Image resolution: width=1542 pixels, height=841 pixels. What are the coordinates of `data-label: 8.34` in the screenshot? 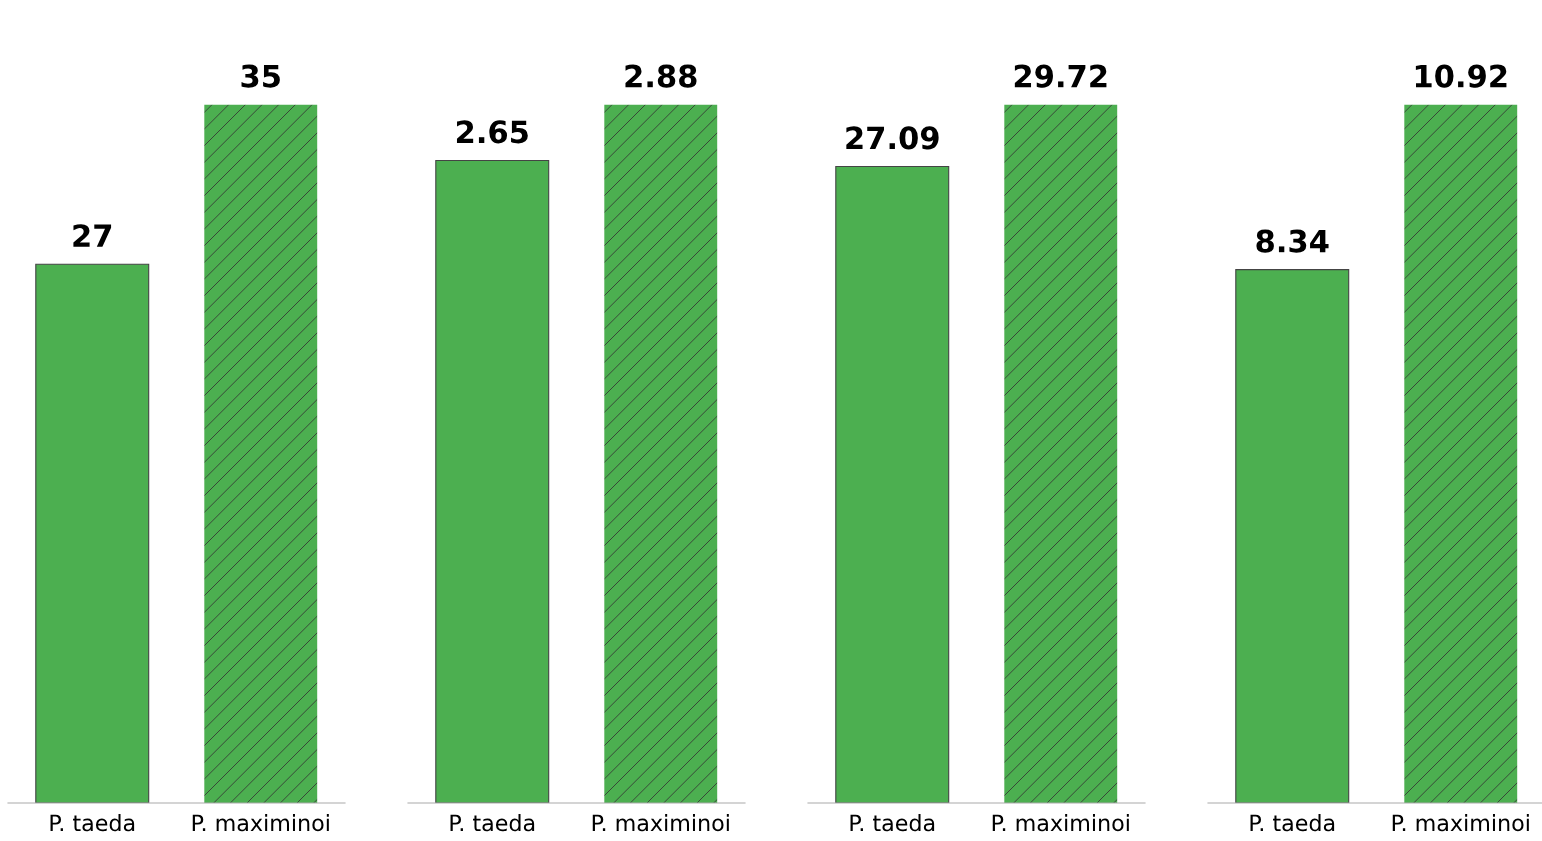 It's located at (1292, 241).